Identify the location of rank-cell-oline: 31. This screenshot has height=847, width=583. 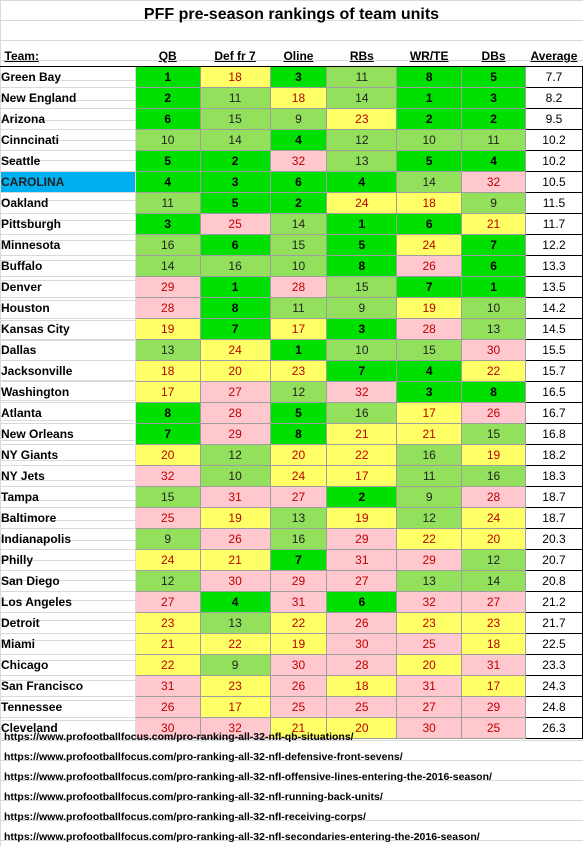
(298, 602).